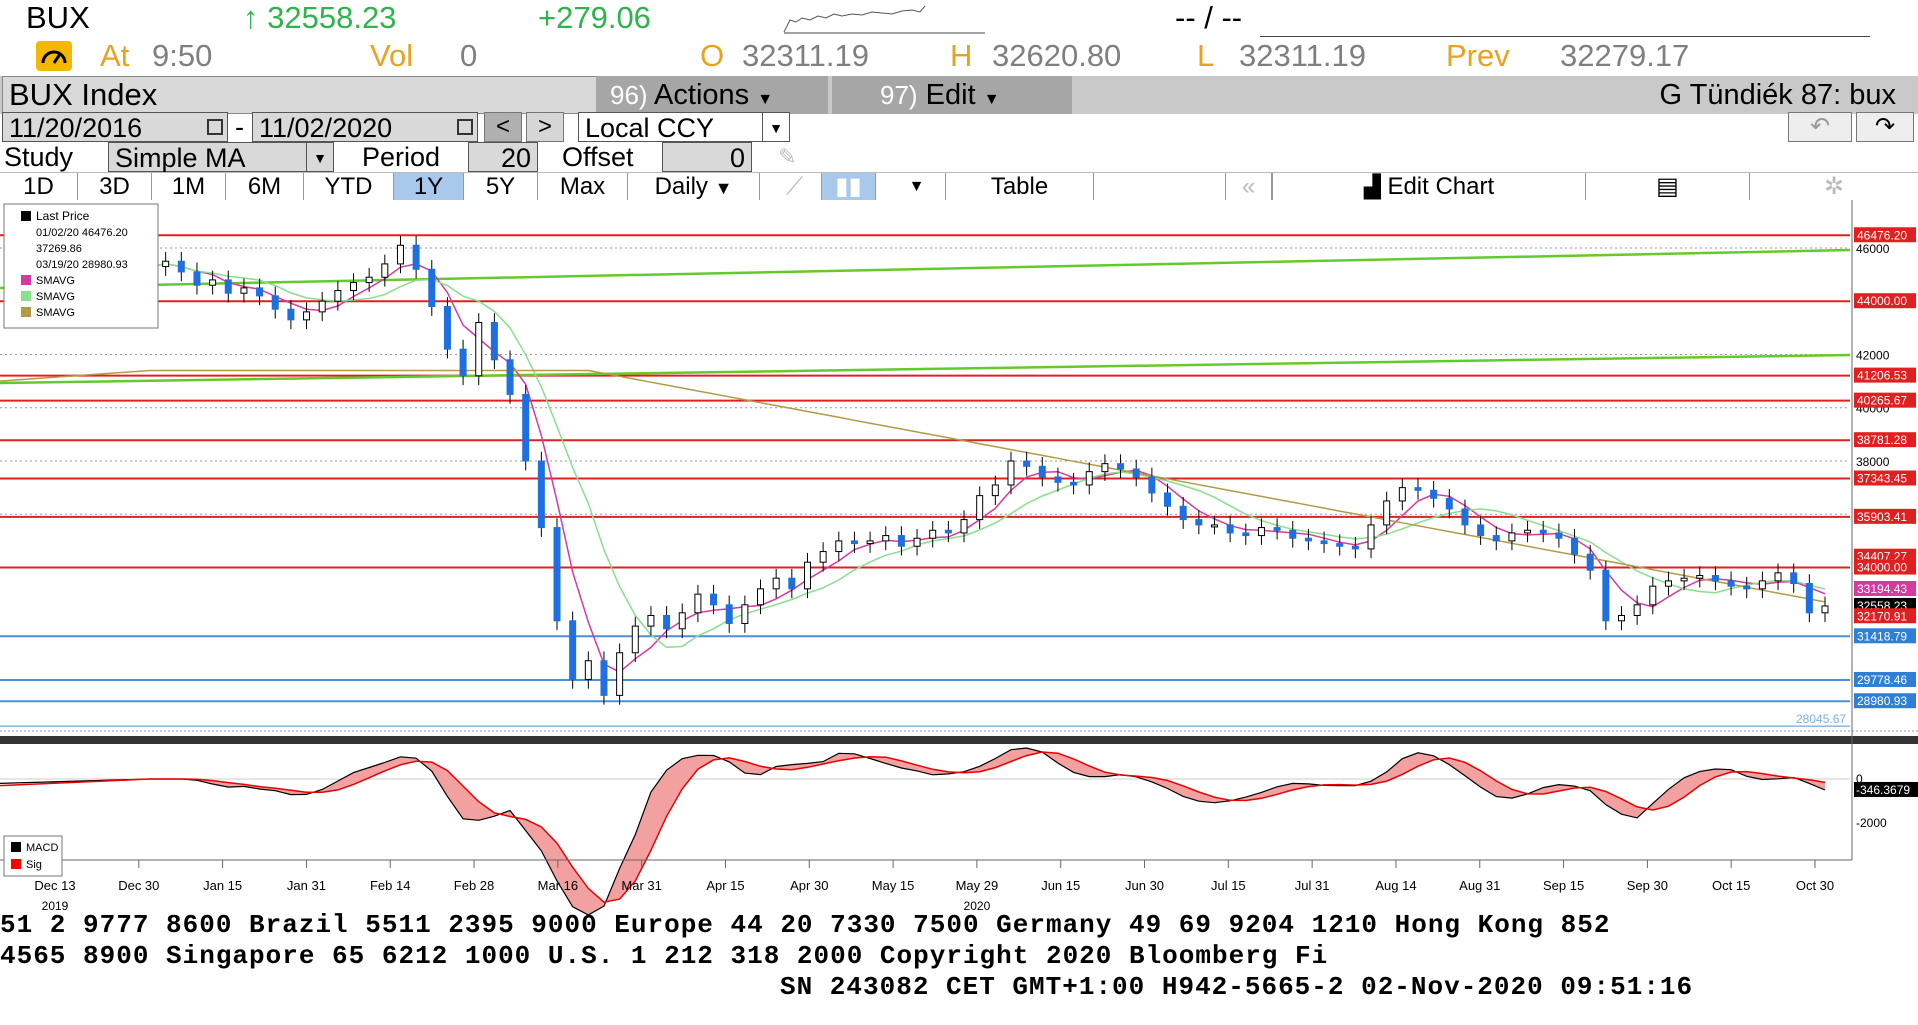 The height and width of the screenshot is (1025, 1918). What do you see at coordinates (189, 187) in the screenshot?
I see `range-1m-button: 1M` at bounding box center [189, 187].